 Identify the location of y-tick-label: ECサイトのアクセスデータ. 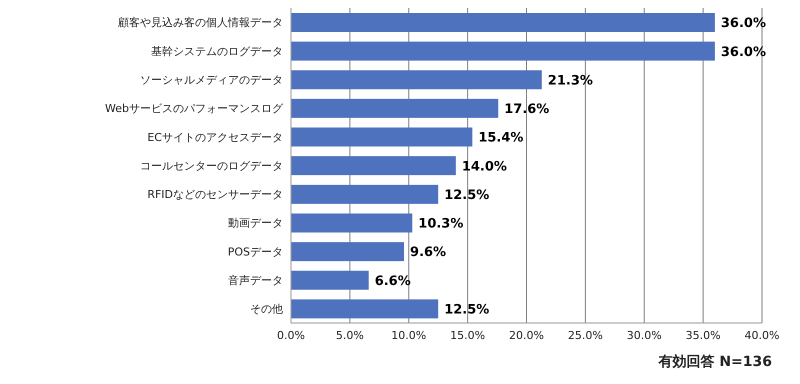
(215, 137).